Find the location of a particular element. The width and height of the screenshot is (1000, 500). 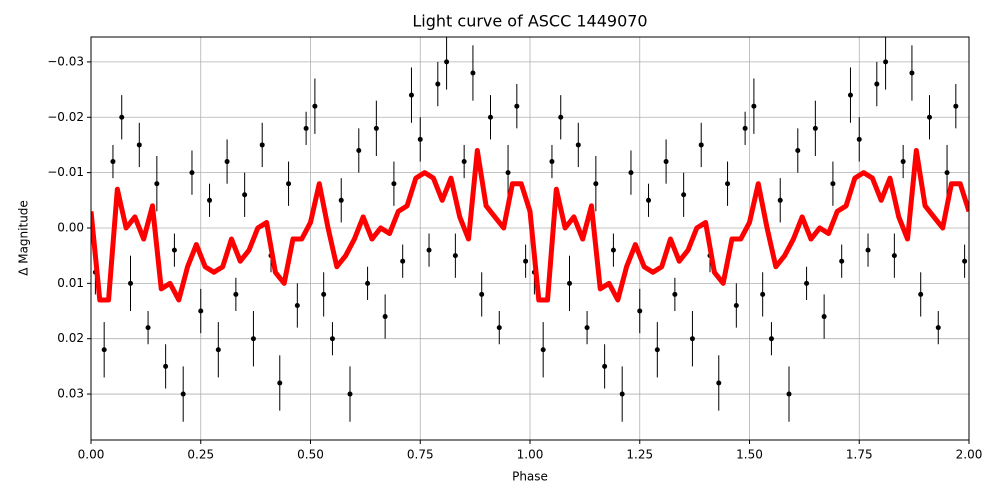

y-tick-label: −0.02 is located at coordinates (65, 117).